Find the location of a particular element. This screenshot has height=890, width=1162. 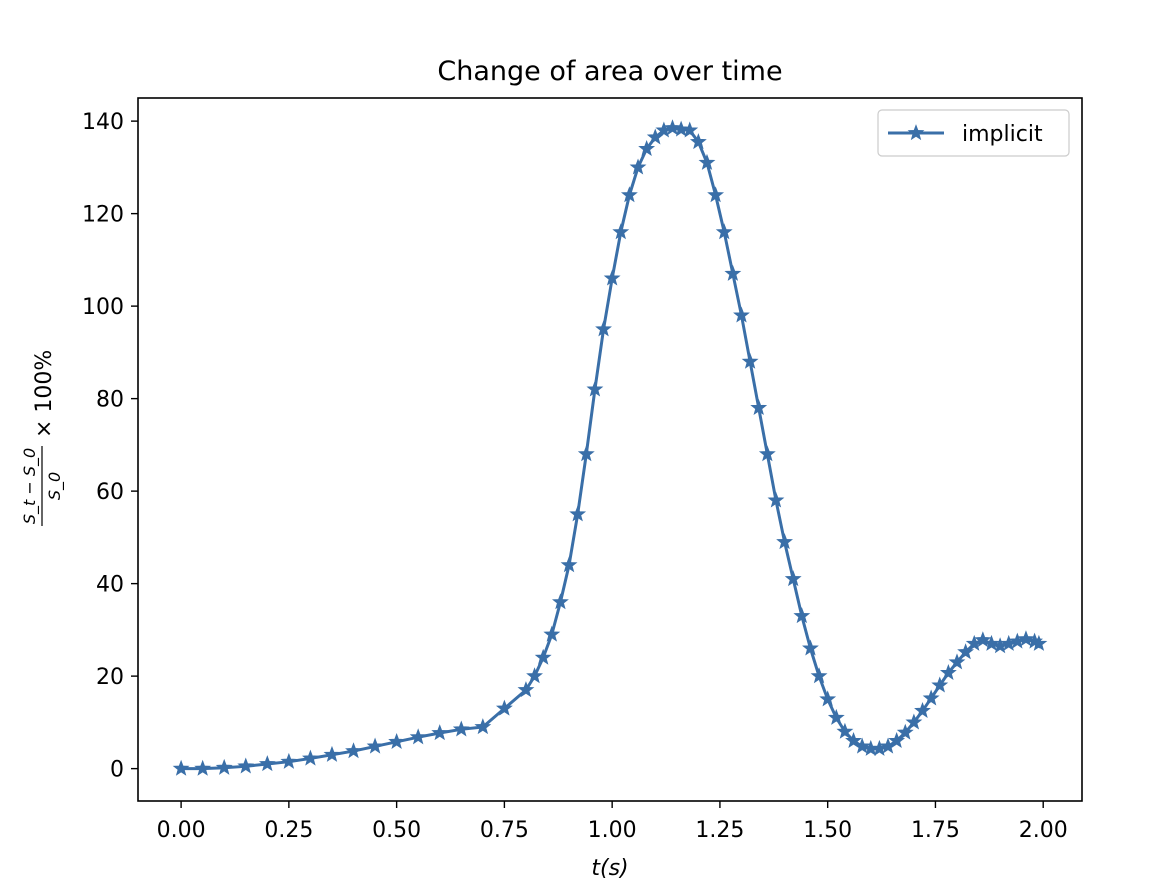

y-axis-label: S_t − S_0 S_0 × 100% is located at coordinates (42, 438).